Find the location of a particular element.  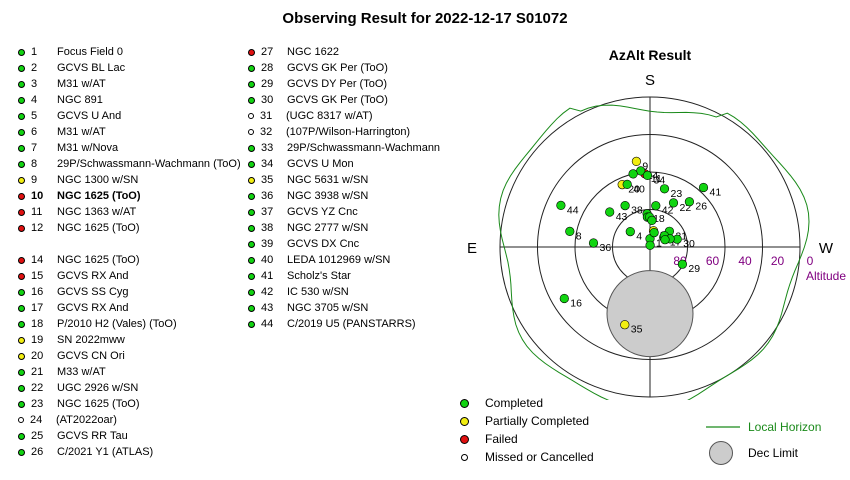

target-number: 4 is located at coordinates (34, 100).